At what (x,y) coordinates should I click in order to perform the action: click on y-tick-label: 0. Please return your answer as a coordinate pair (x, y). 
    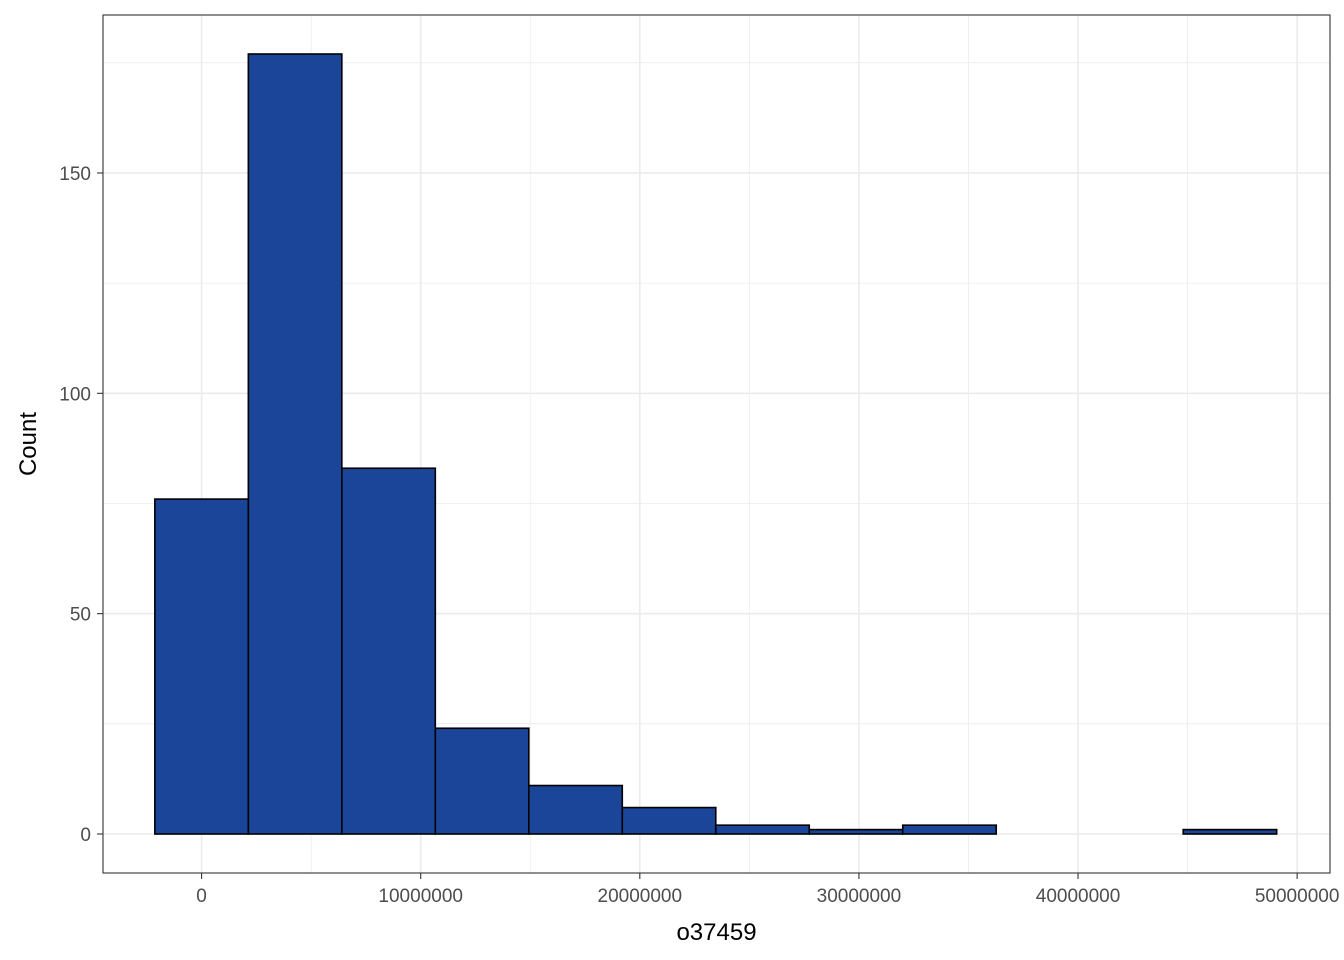
    Looking at the image, I should click on (85, 835).